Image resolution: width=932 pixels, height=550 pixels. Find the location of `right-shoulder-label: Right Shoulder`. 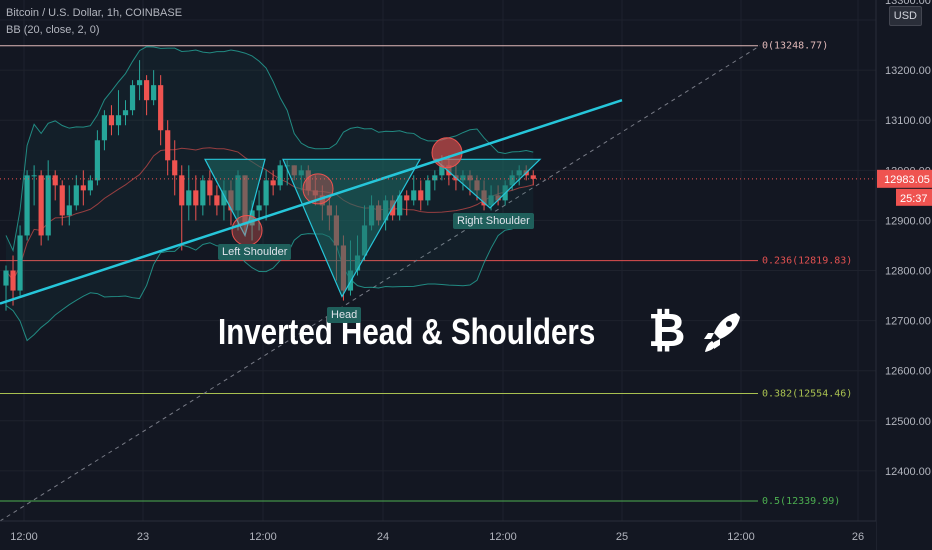

right-shoulder-label: Right Shoulder is located at coordinates (493, 221).